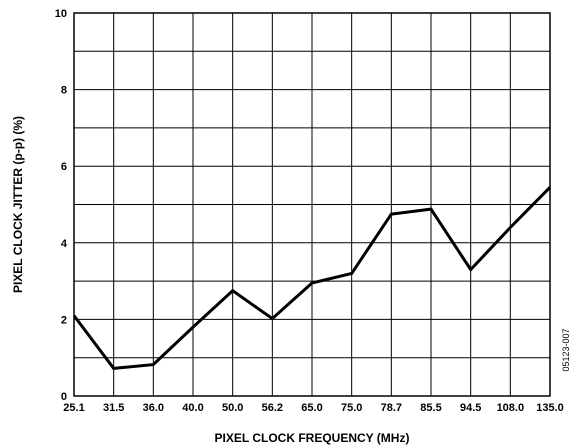 Image resolution: width=582 pixels, height=448 pixels. I want to click on x-tick-label: 65.0, so click(311, 408).